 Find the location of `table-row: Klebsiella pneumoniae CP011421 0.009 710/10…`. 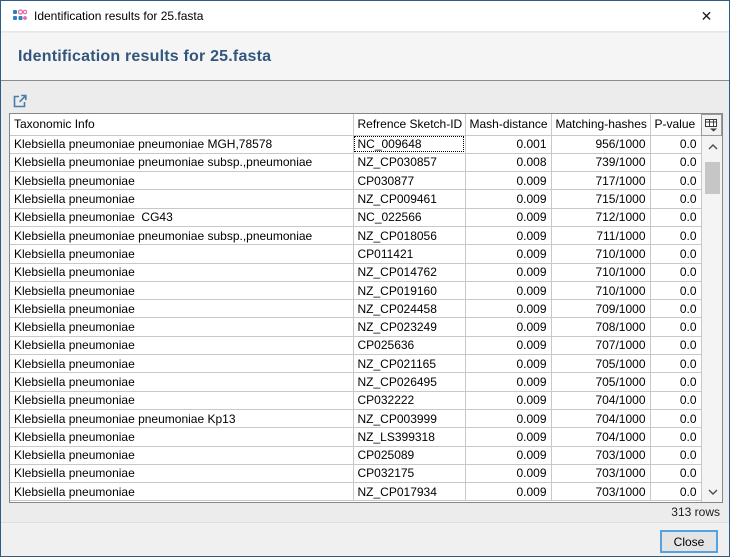

table-row: Klebsiella pneumoniae CP011421 0.009 710/10… is located at coordinates (356, 254).